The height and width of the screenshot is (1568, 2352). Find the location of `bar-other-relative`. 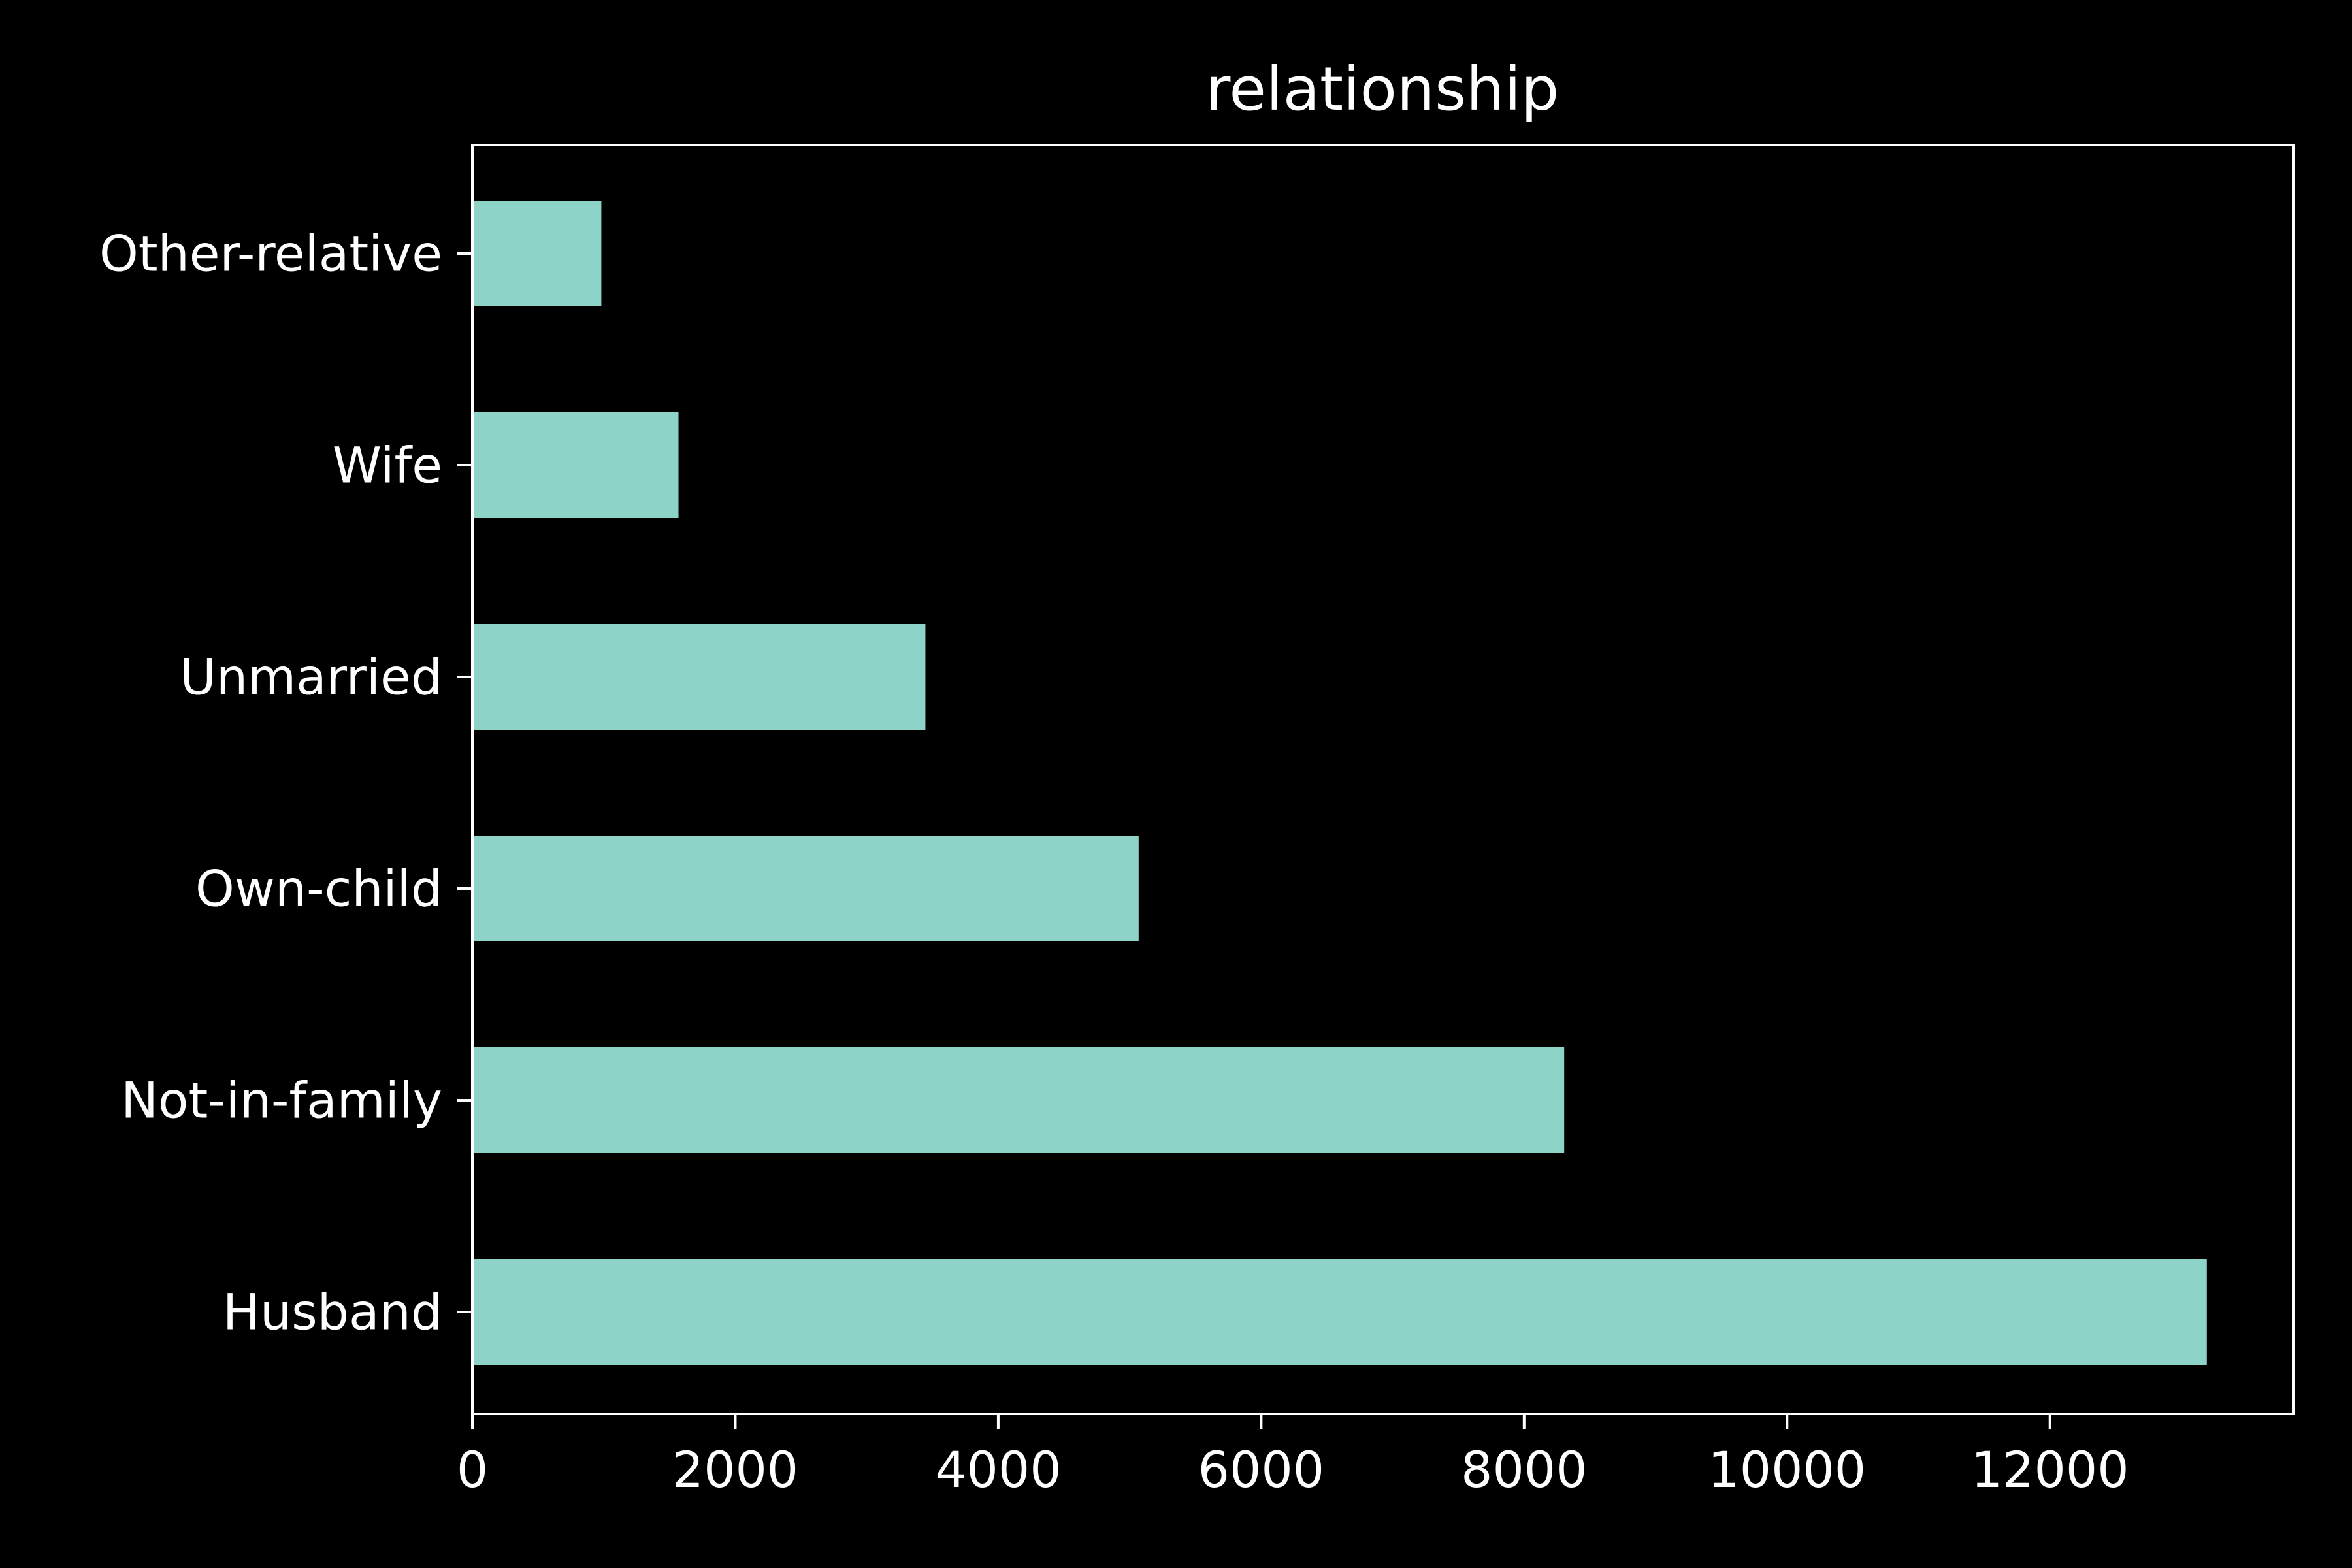

bar-other-relative is located at coordinates (537, 253).